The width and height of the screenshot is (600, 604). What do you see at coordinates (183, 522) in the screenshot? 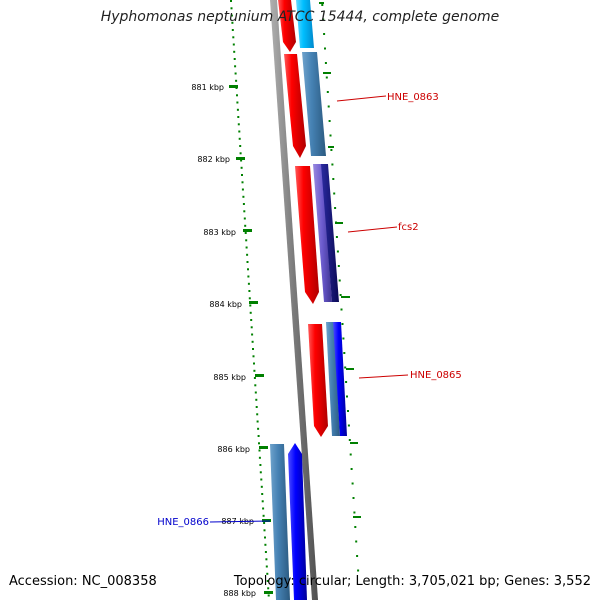
I see `gene-label-hne-0866: HNE_0866` at bounding box center [183, 522].